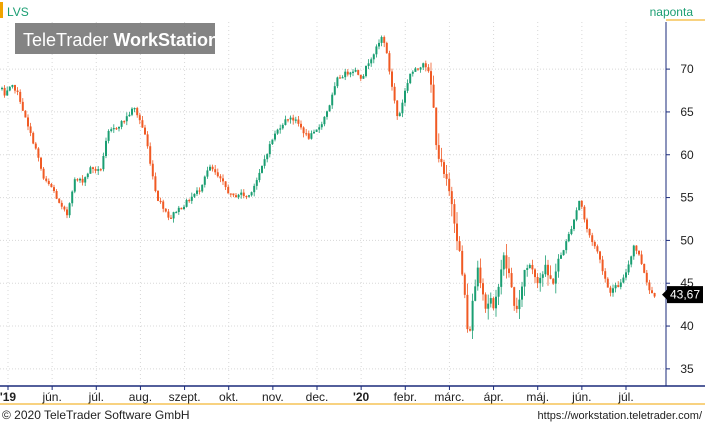 This screenshot has width=705, height=424. What do you see at coordinates (687, 112) in the screenshot?
I see `y-tick-label: 65` at bounding box center [687, 112].